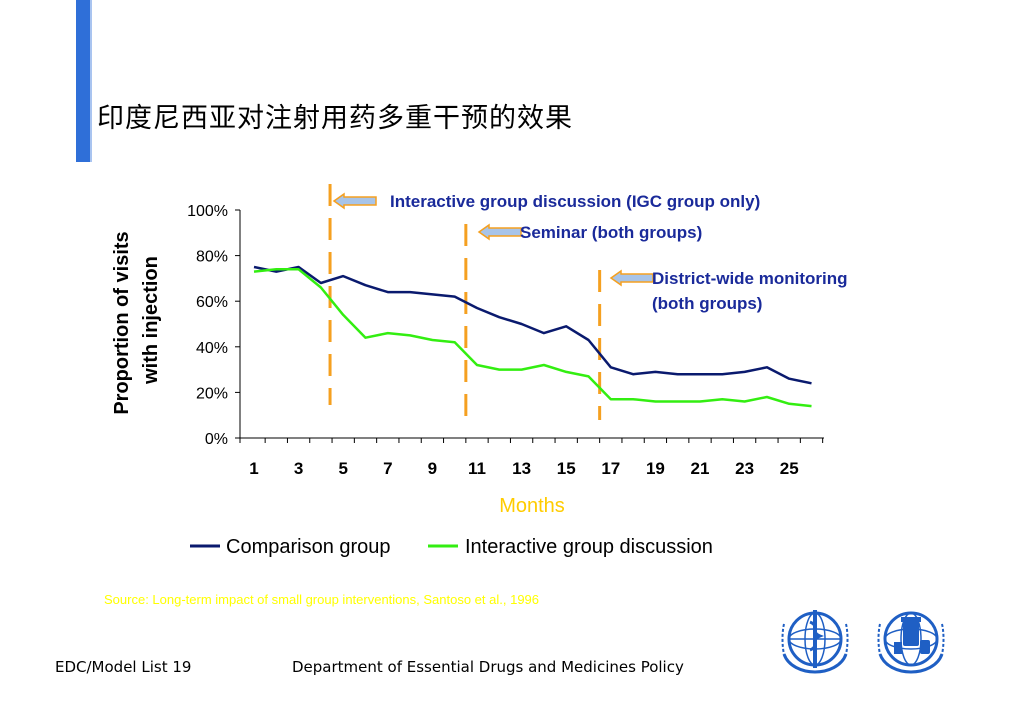 The height and width of the screenshot is (708, 1023). What do you see at coordinates (566, 468) in the screenshot?
I see `x-tick-label: 15` at bounding box center [566, 468].